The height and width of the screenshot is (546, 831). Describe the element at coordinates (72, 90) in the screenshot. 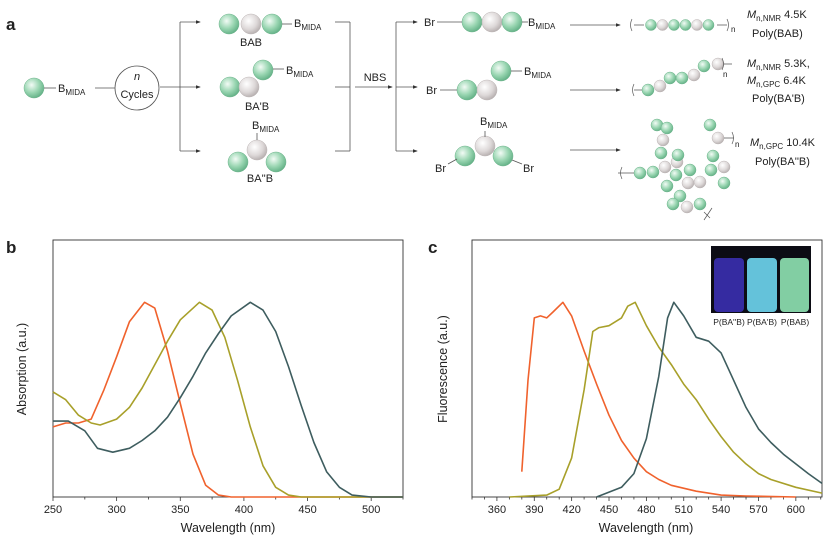

I see `start-bmida: BMIDA` at that location.